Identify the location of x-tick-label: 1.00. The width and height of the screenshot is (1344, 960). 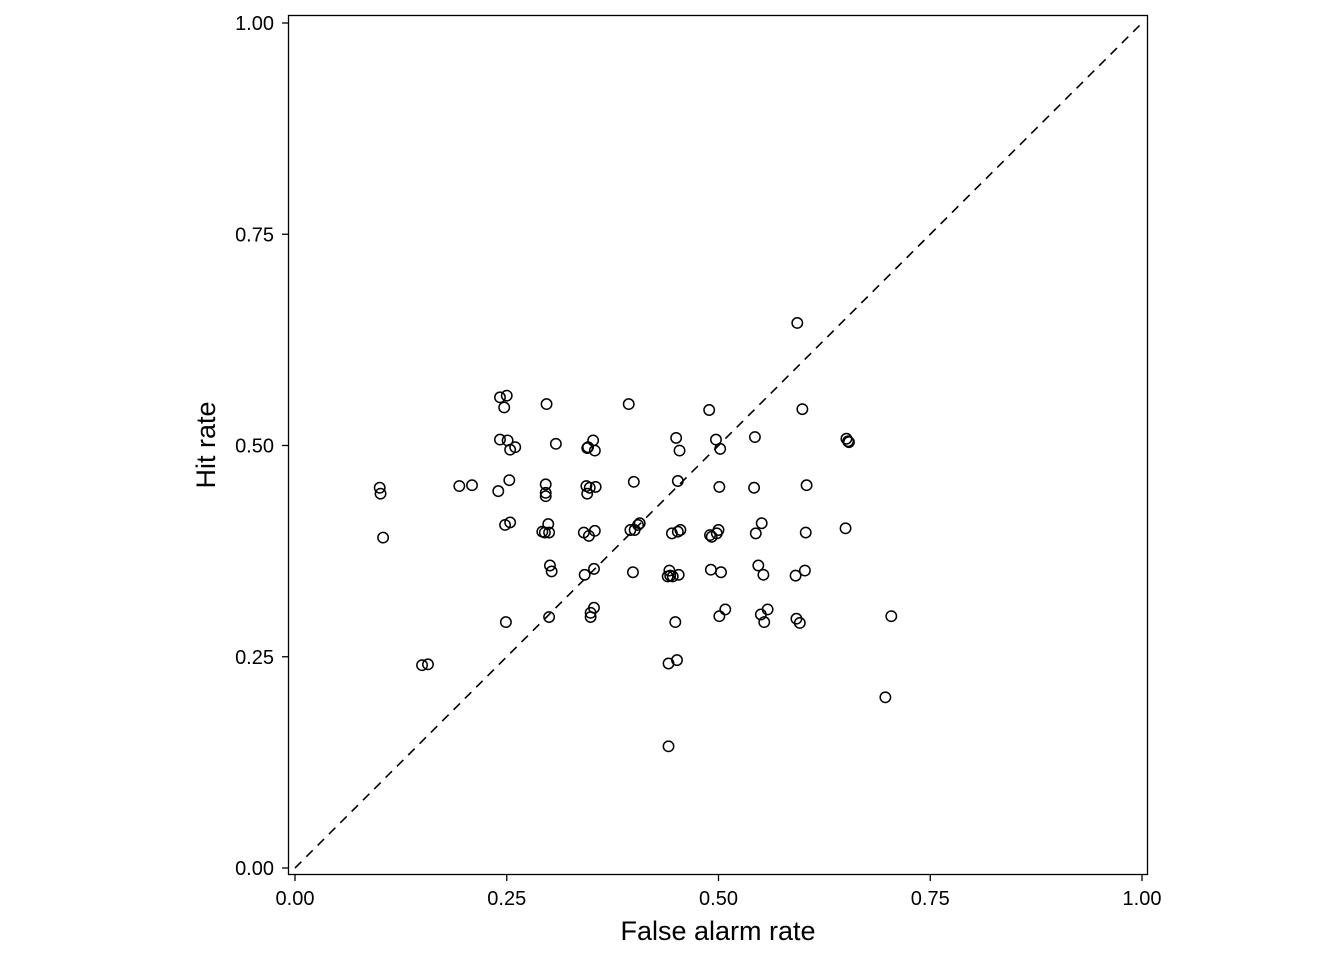
(1142, 899).